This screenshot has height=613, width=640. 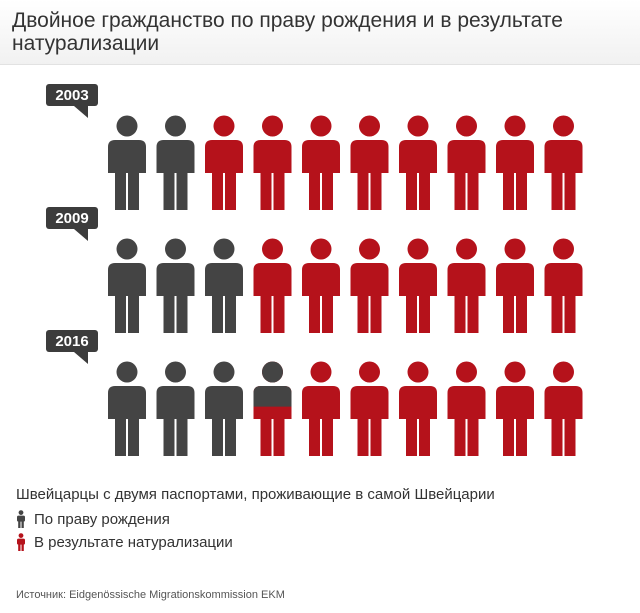 I want to click on legend-item-by-birth: По праву рождения, so click(x=93, y=519).